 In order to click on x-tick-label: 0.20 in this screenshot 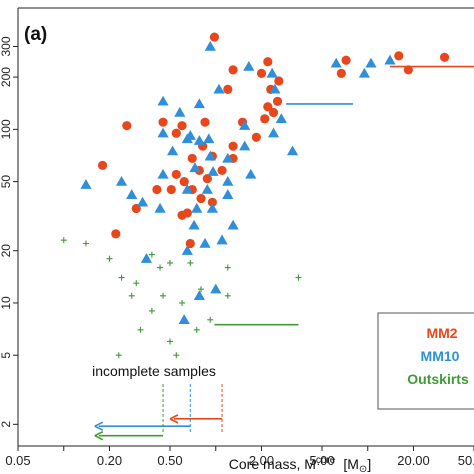, I will do `click(109, 460)`.